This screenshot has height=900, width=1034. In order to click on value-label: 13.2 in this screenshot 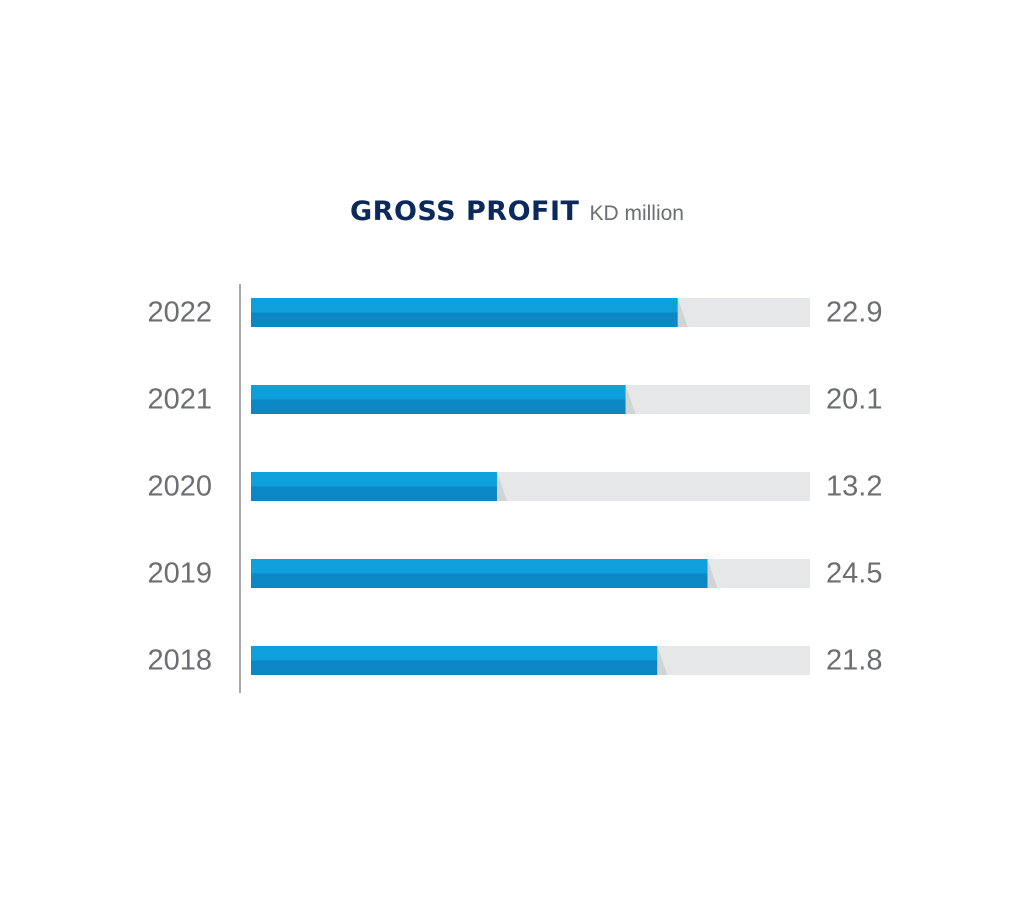, I will do `click(854, 487)`.